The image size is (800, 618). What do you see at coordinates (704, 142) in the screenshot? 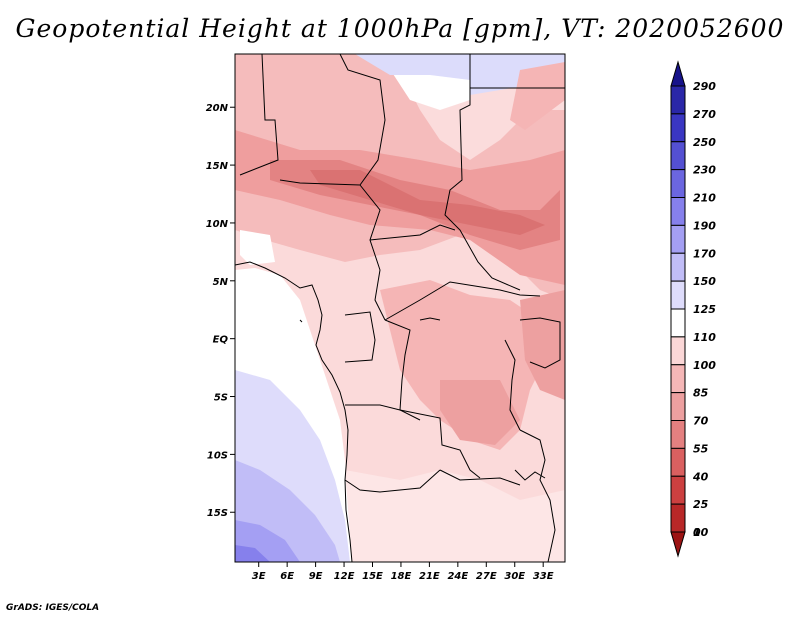
I see `colorbar-label: 250` at bounding box center [704, 142].